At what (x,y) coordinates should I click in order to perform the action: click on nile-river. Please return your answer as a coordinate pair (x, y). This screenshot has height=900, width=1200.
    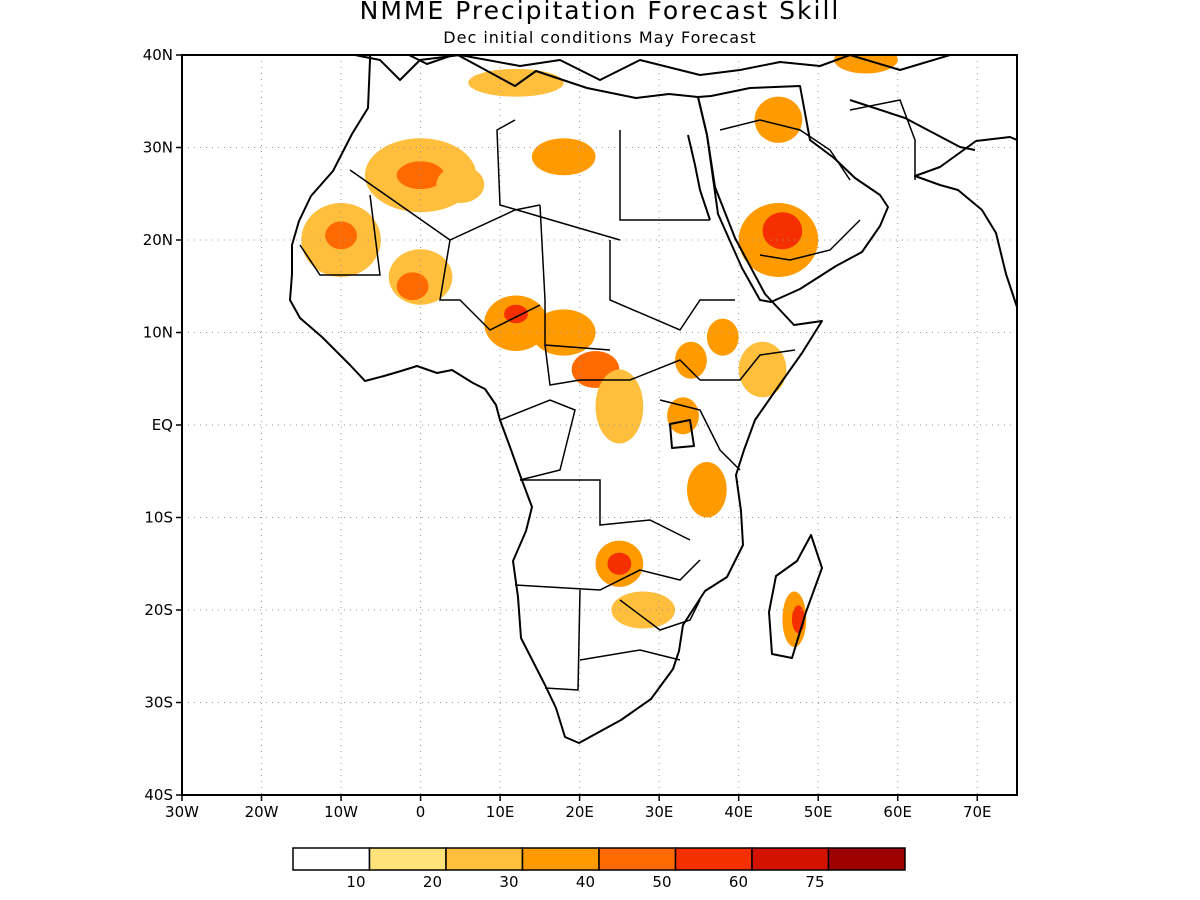
    Looking at the image, I should click on (699, 177).